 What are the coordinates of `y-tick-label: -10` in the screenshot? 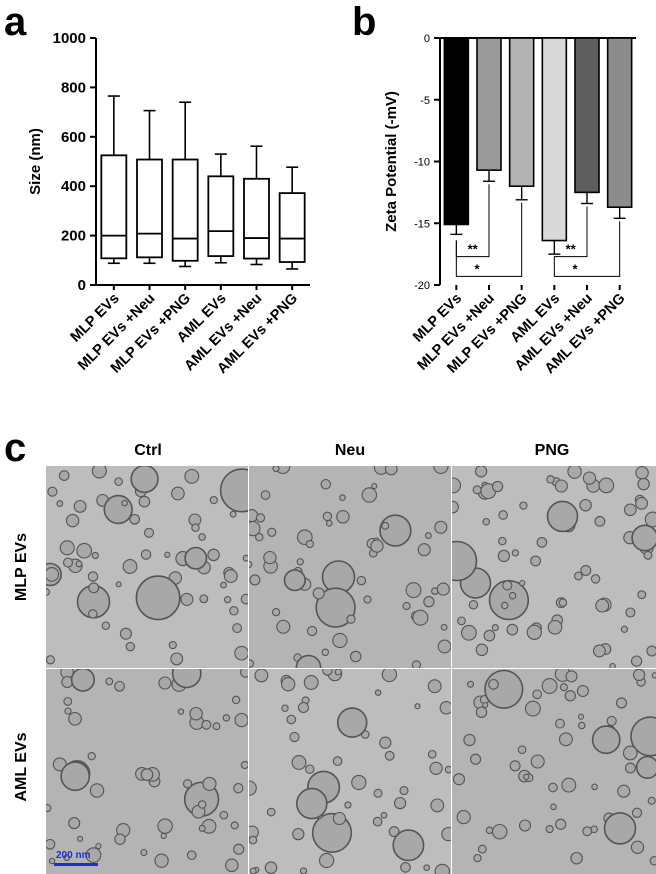 It's located at (422, 163).